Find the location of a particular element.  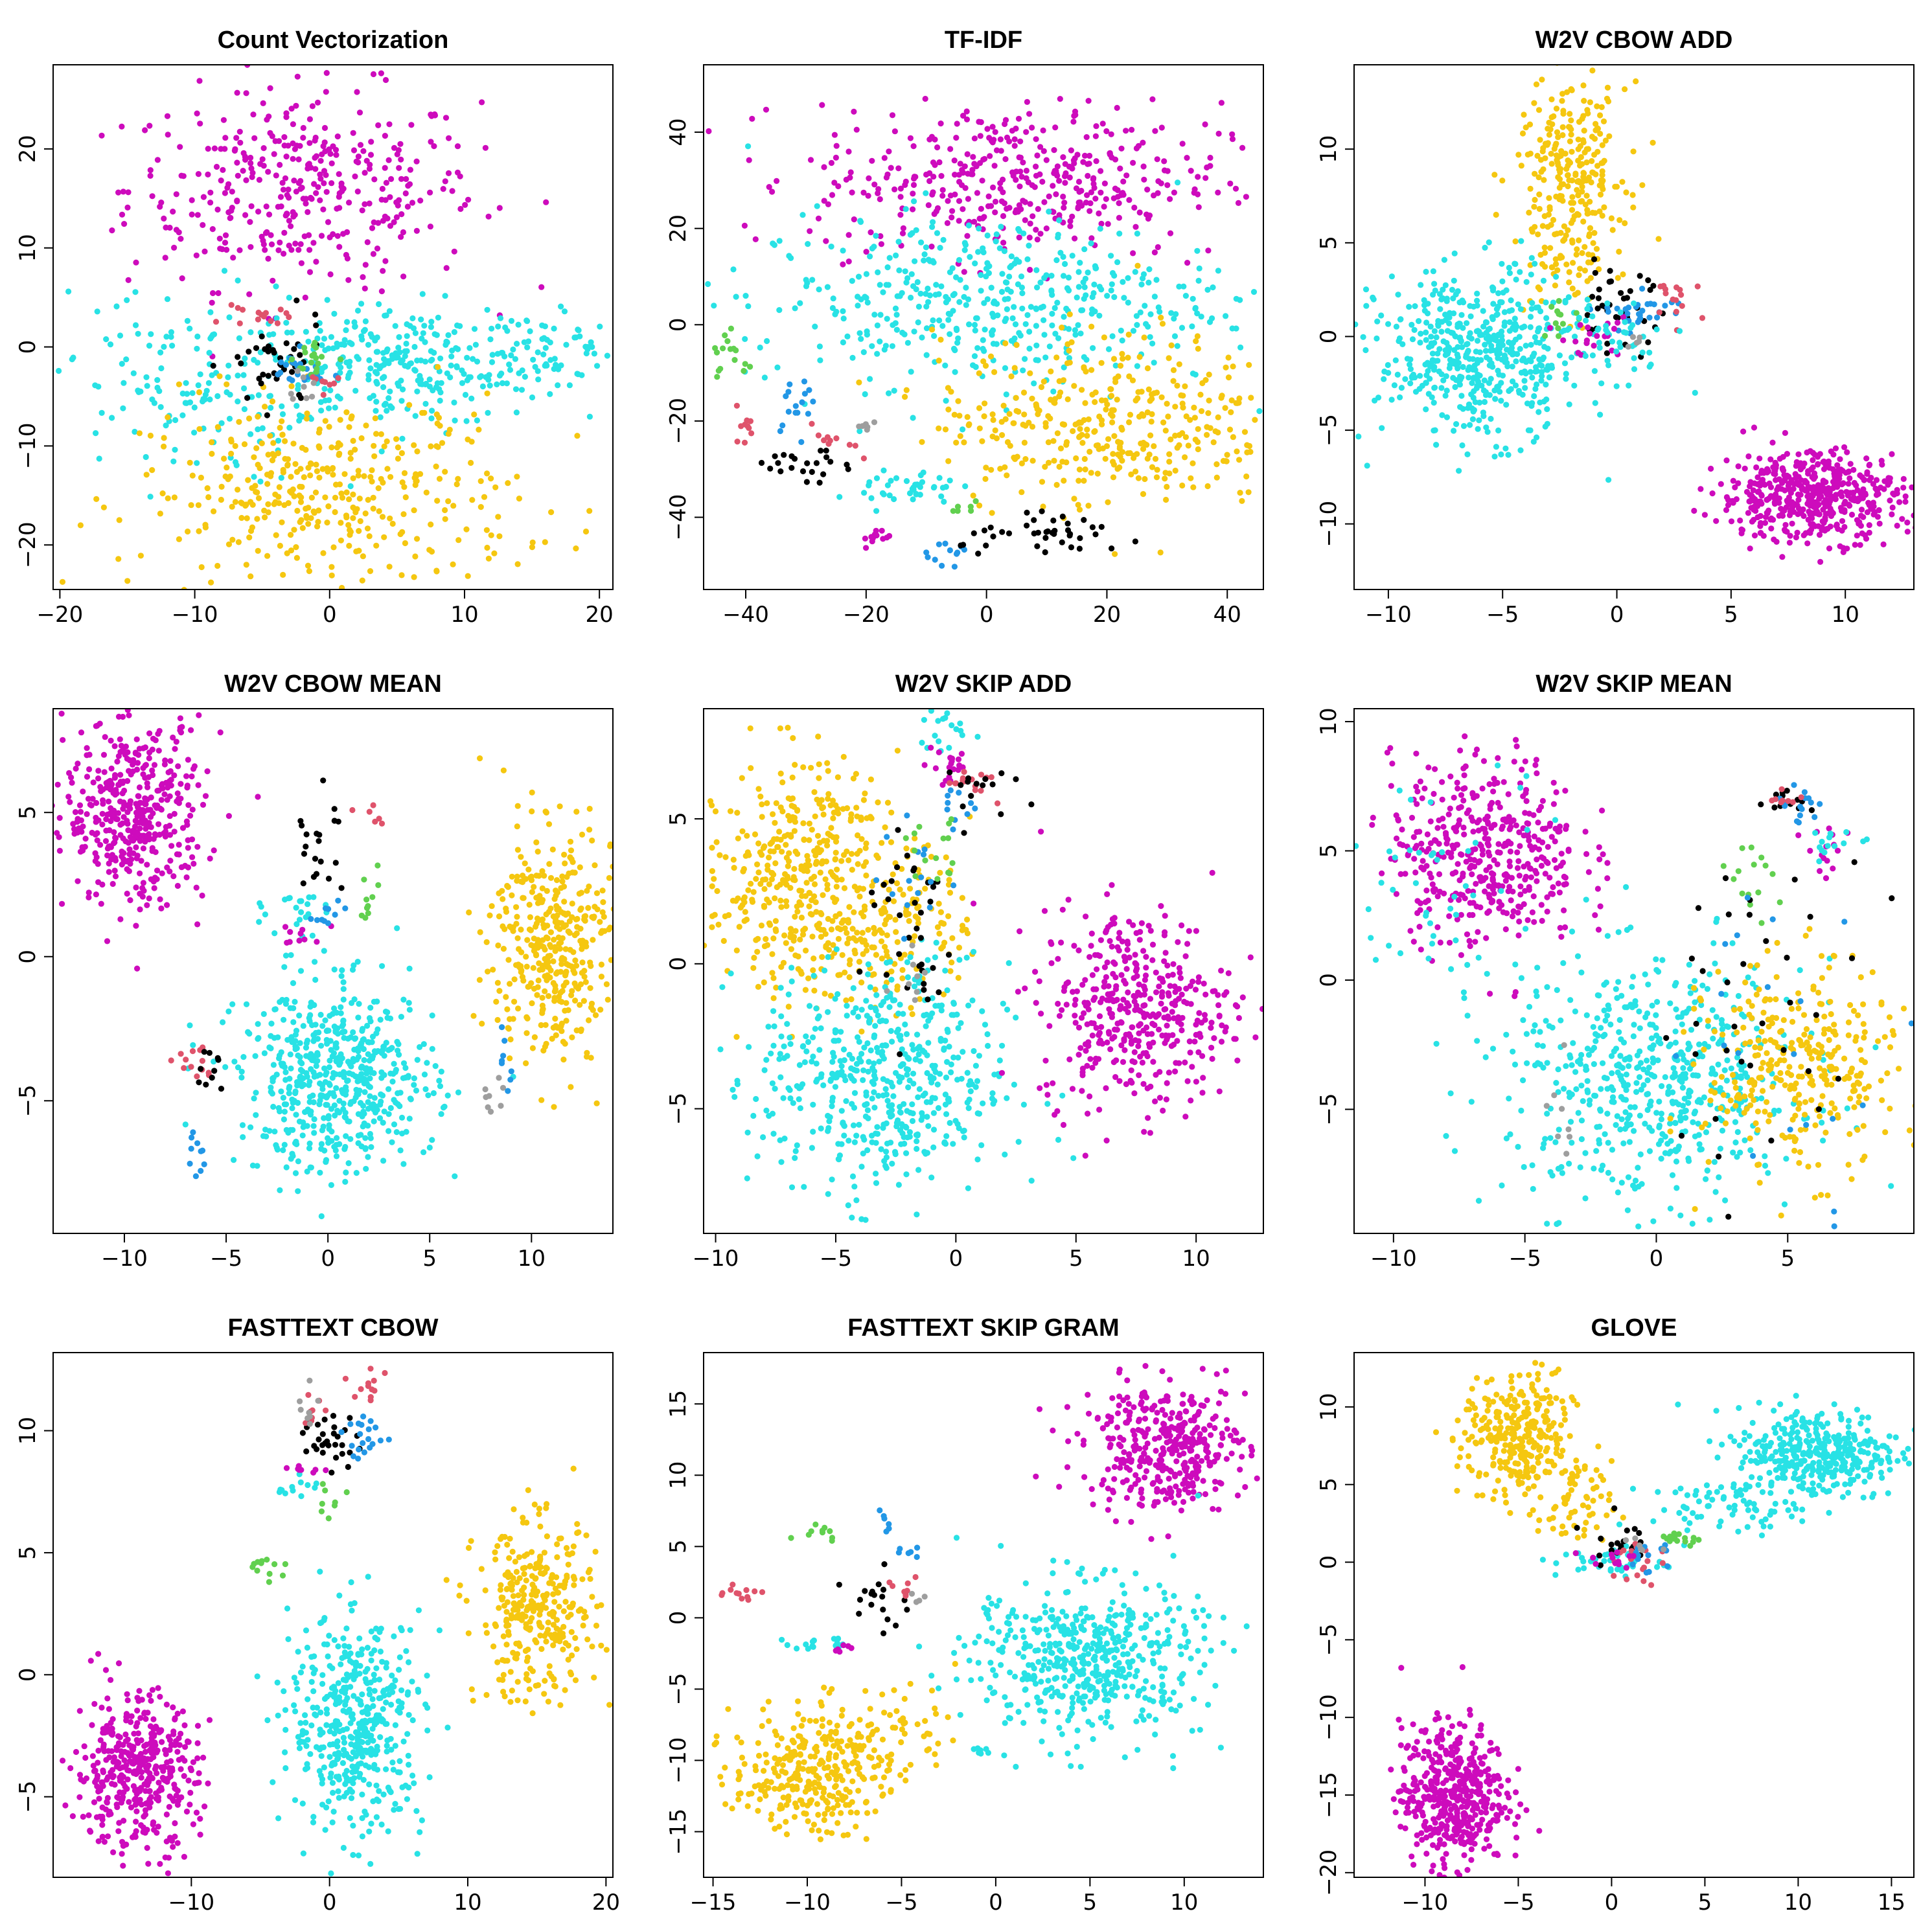

data-point-gray is located at coordinates (306, 398).